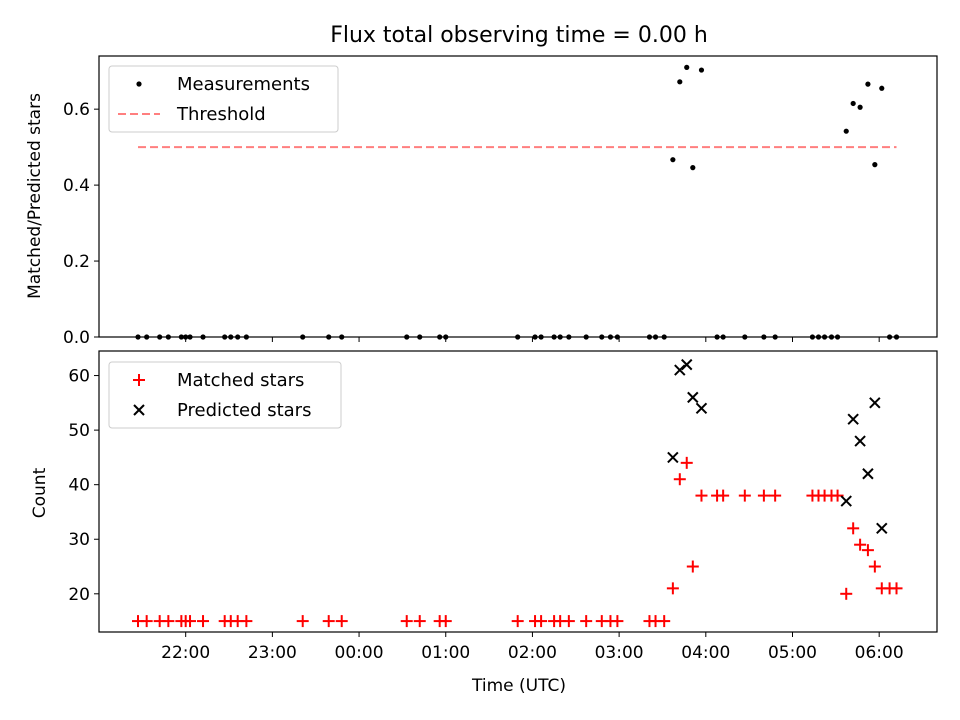 This screenshot has height=720, width=960. I want to click on bottom-y-axis-label: Count, so click(40, 492).